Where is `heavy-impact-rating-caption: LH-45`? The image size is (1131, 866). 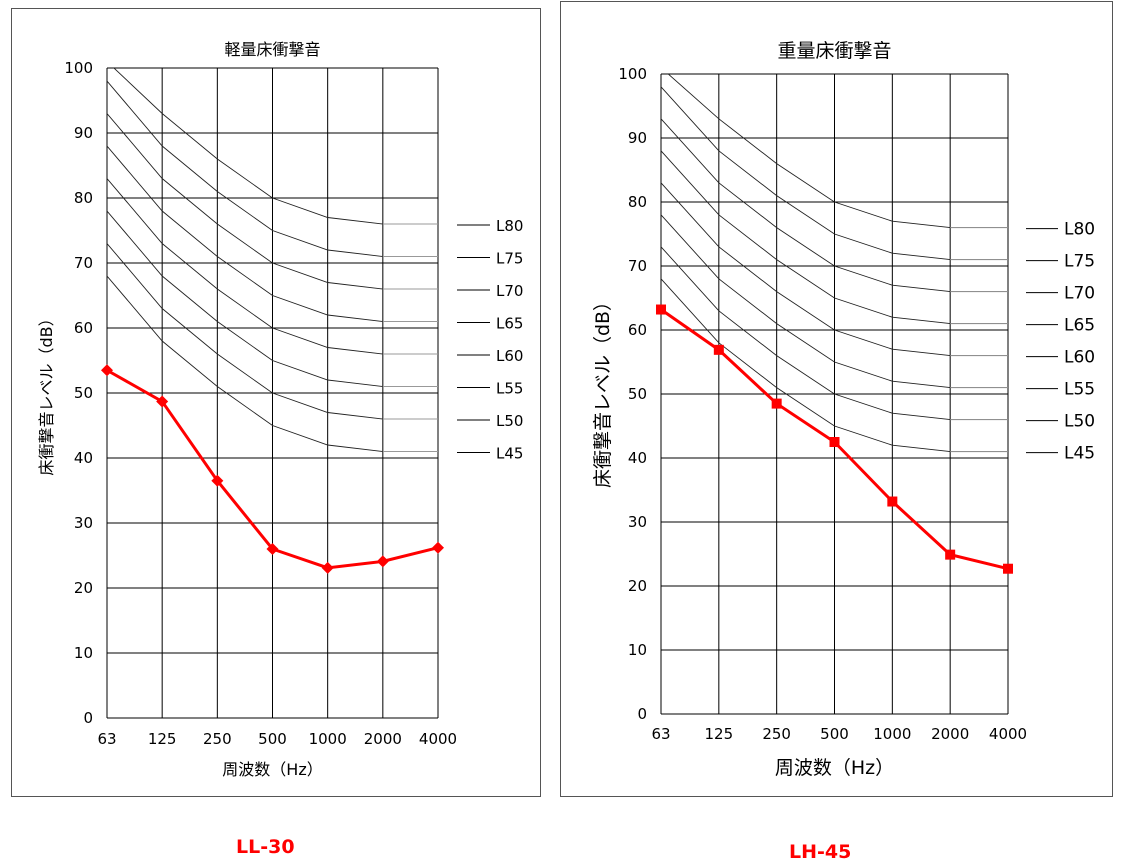
heavy-impact-rating-caption: LH-45 is located at coordinates (820, 852).